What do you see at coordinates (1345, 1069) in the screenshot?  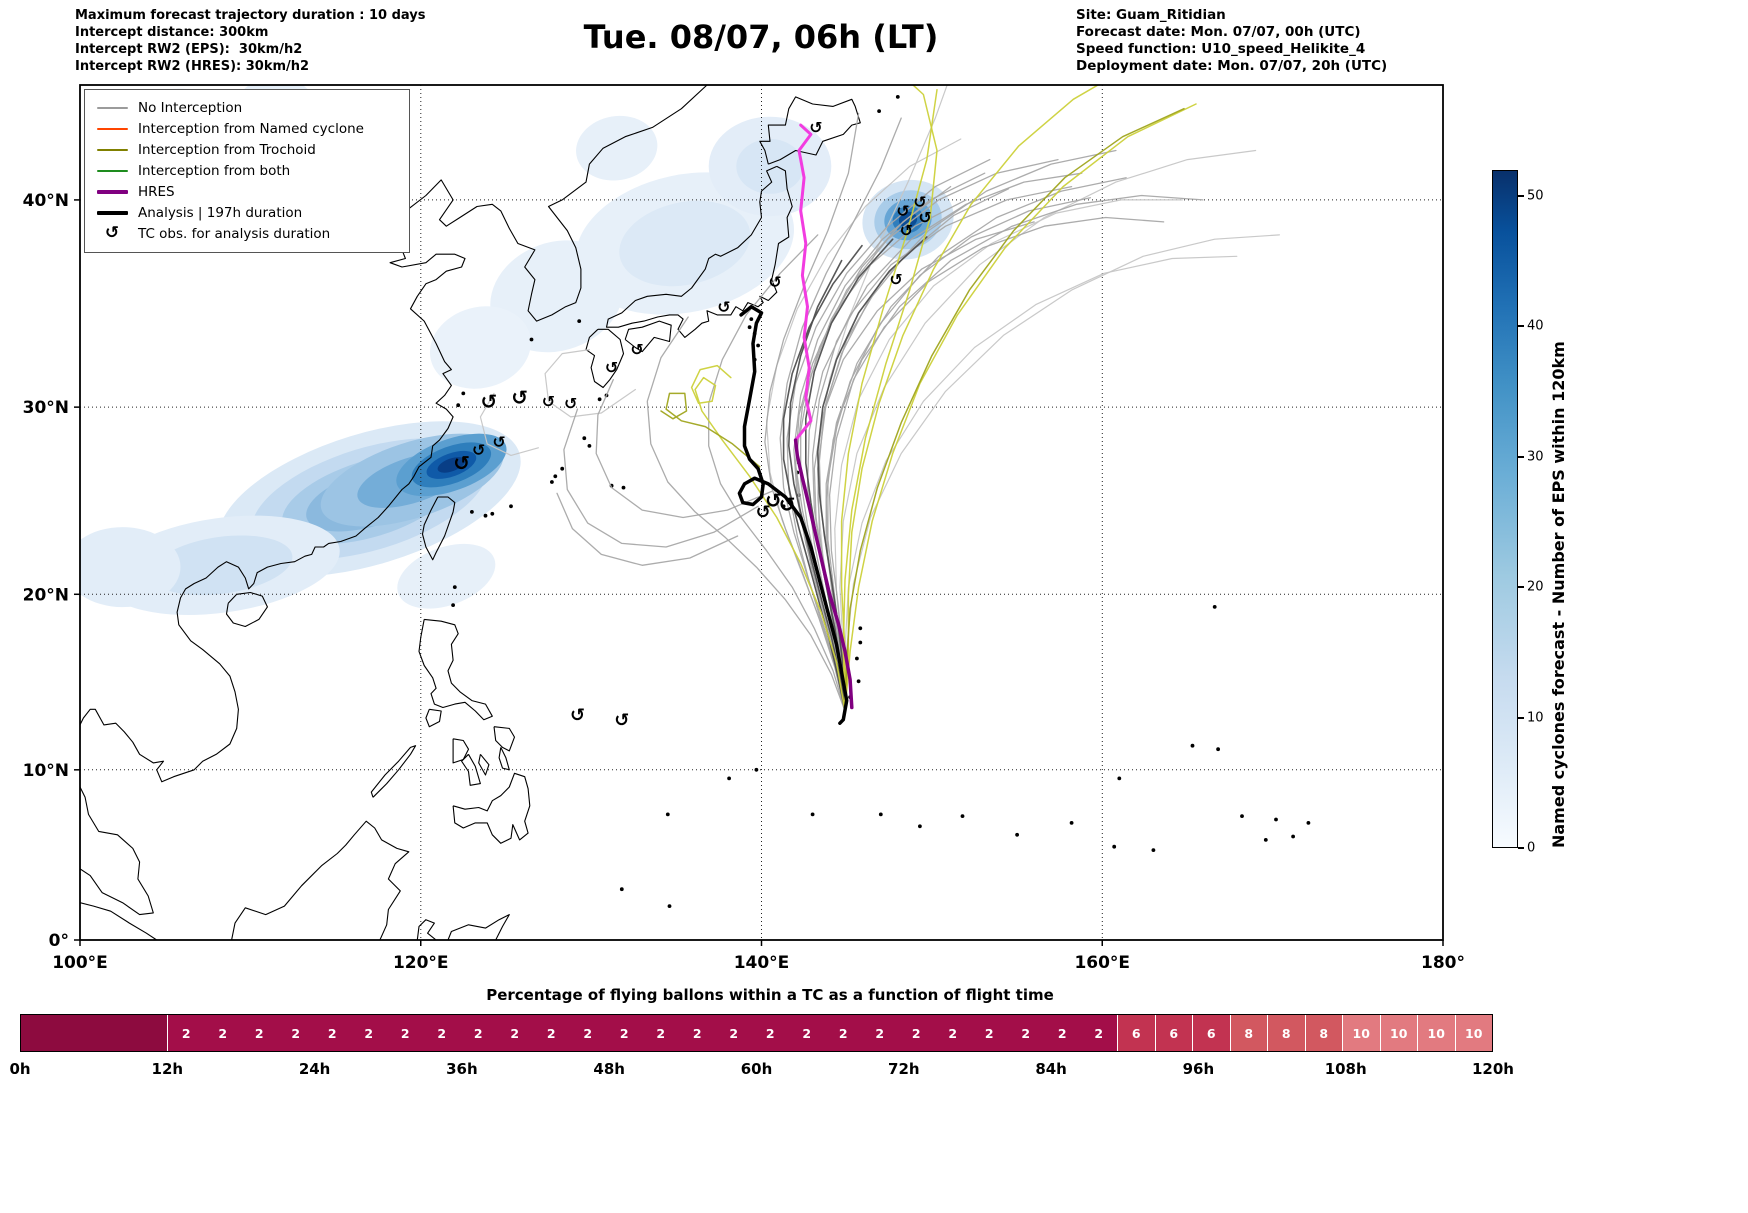 I see `flight-time-tick-label: 108h` at bounding box center [1345, 1069].